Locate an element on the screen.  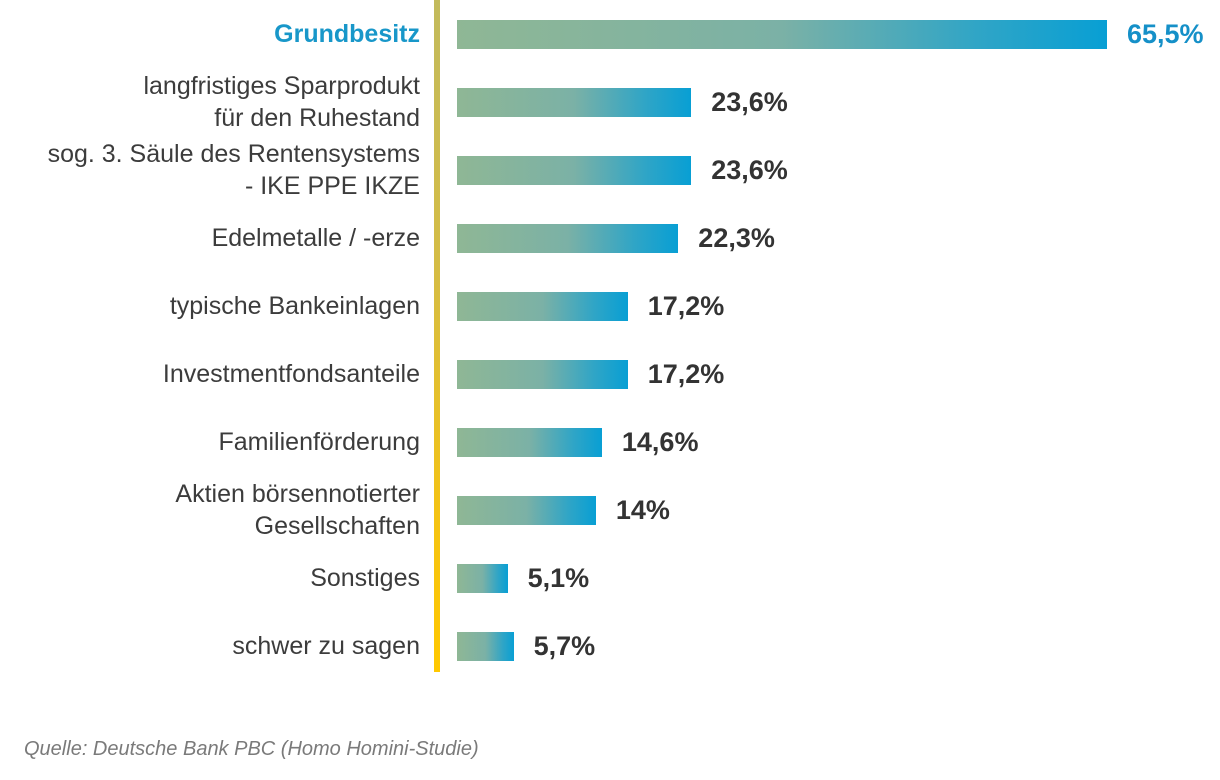
chart-row: typische Bankeinlagen 17,2% is located at coordinates (610, 306).